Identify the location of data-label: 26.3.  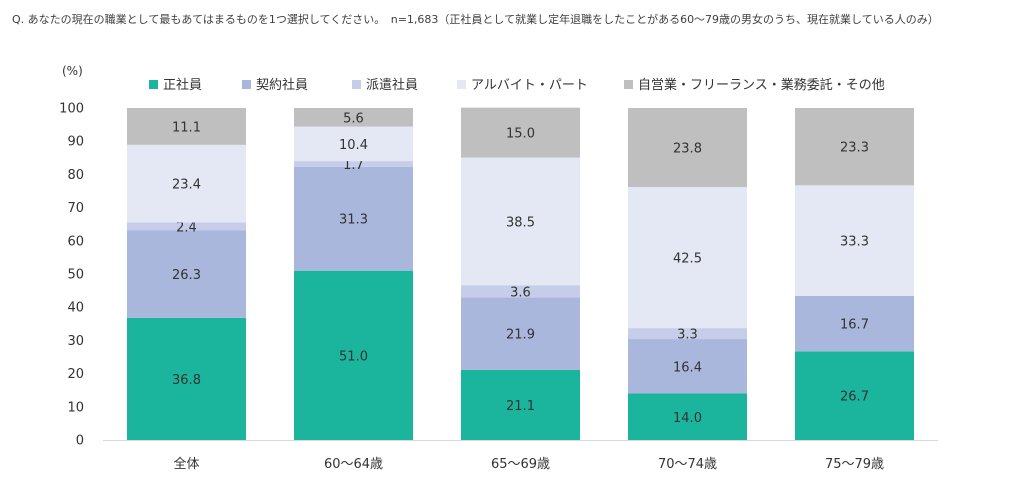
(186, 275).